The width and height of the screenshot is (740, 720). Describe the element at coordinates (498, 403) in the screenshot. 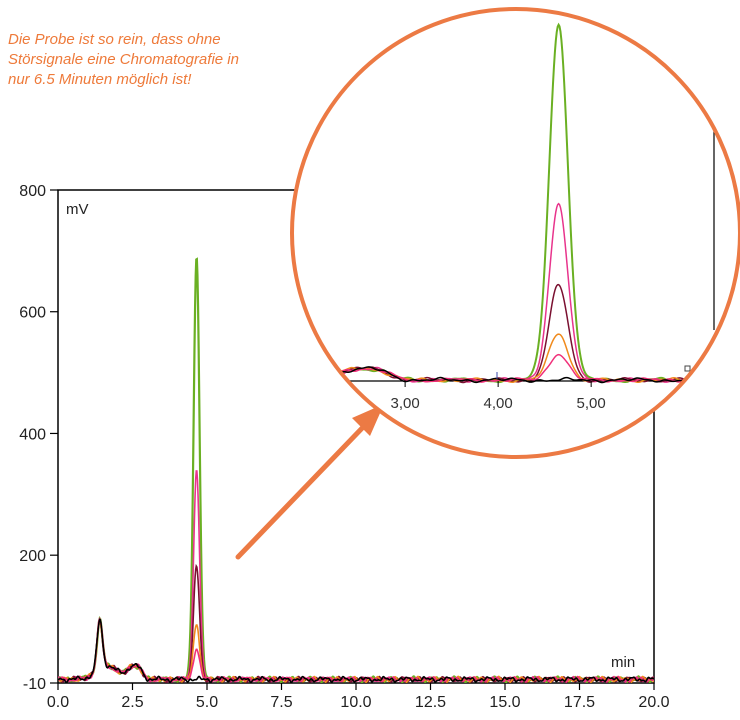

I see `inset-x-tick-label: 4,00` at that location.